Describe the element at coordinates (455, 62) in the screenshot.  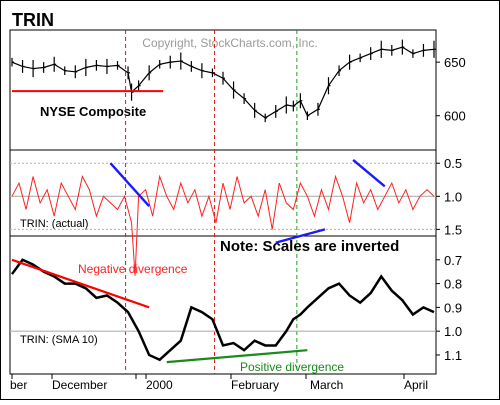
I see `y-tick-label: 650` at that location.